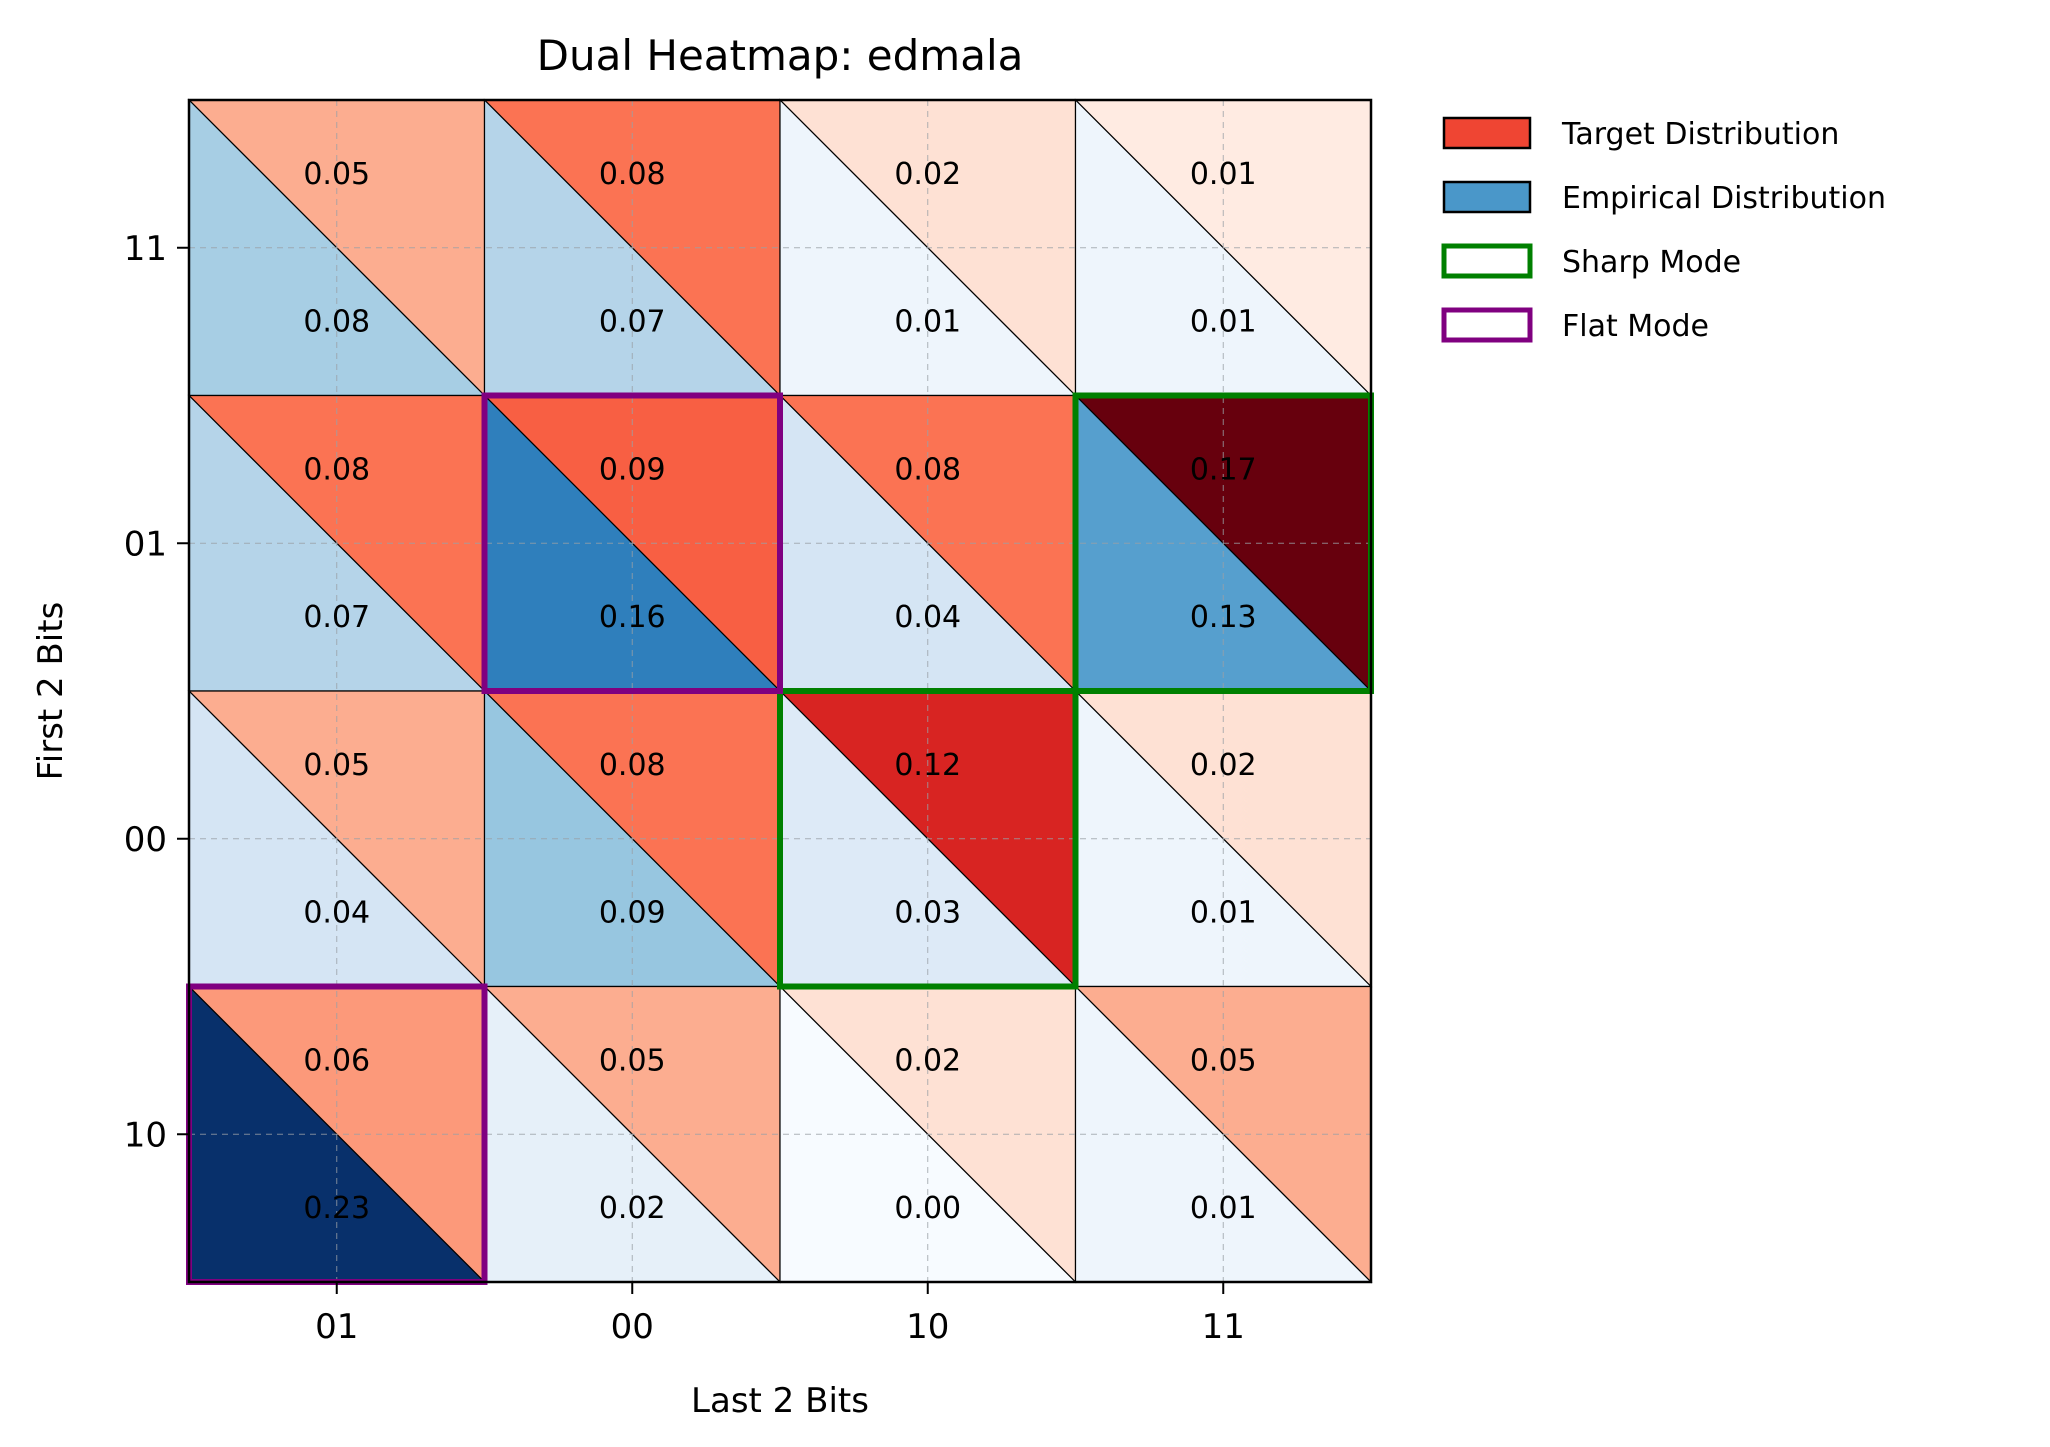 The image size is (2050, 1447). I want to click on empirical-value-label: 0.03, so click(927, 913).